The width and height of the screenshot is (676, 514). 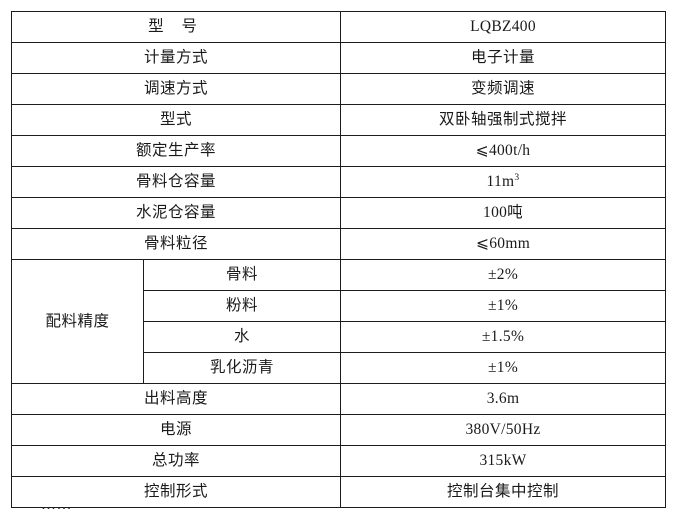 I want to click on row-label-batching-accuracy: 配料精度, so click(x=77, y=321).